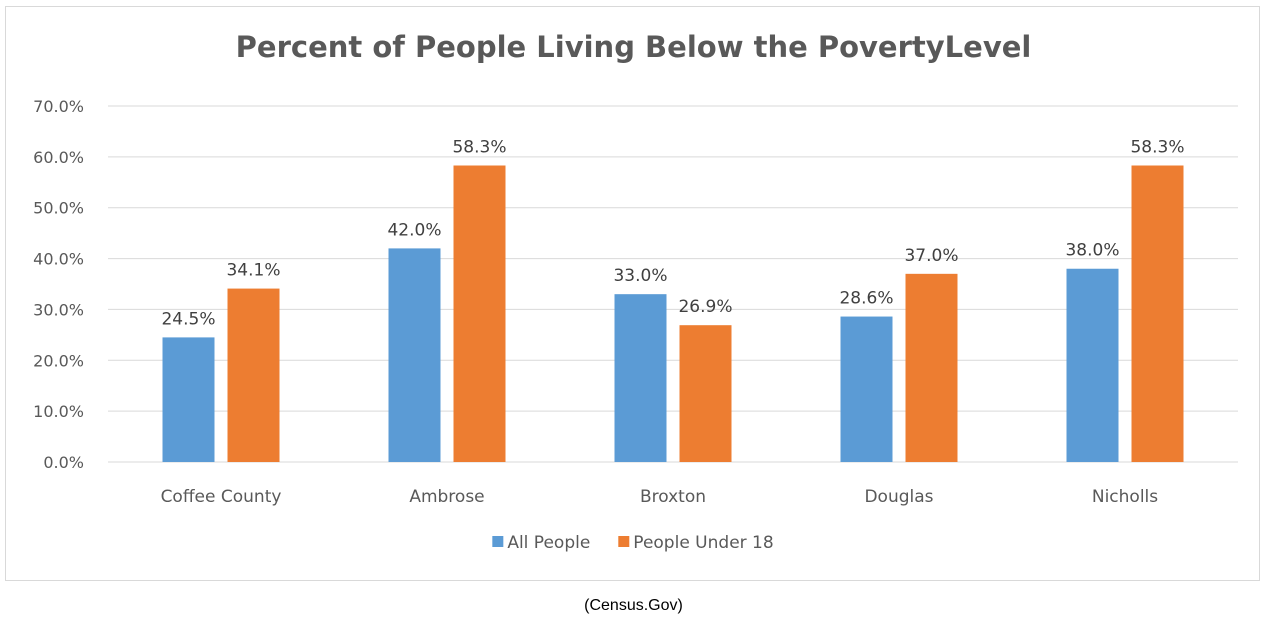 This screenshot has width=1267, height=629. I want to click on legend: All People People Under 18, so click(633, 543).